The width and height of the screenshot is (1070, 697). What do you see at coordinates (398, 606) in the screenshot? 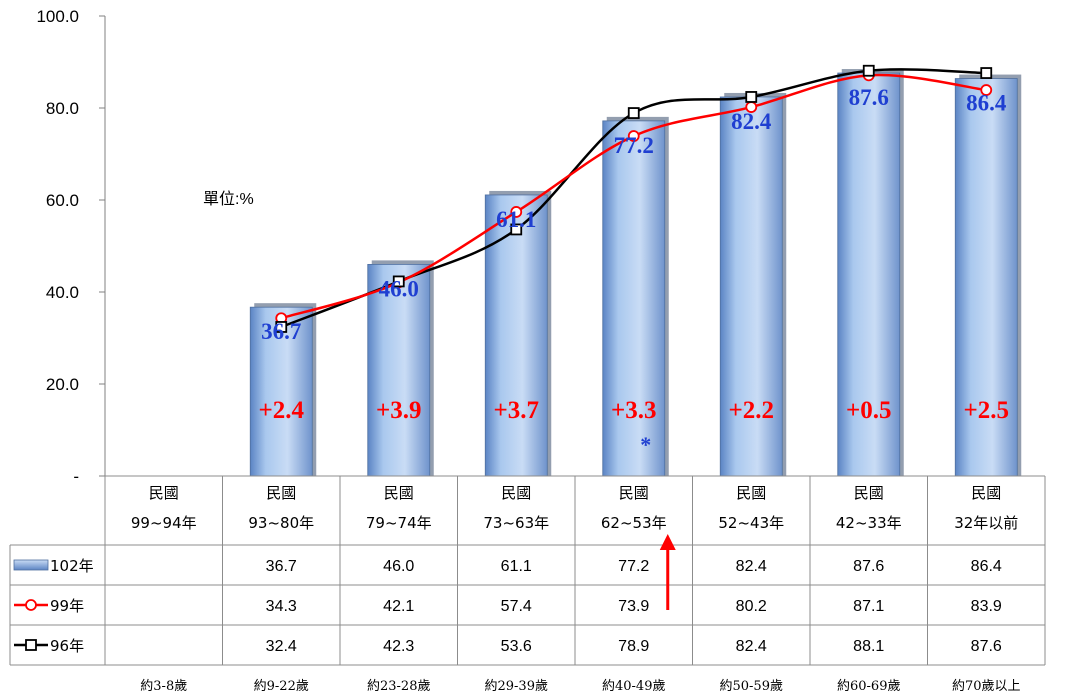
I see `table-cell: 42.1` at bounding box center [398, 606].